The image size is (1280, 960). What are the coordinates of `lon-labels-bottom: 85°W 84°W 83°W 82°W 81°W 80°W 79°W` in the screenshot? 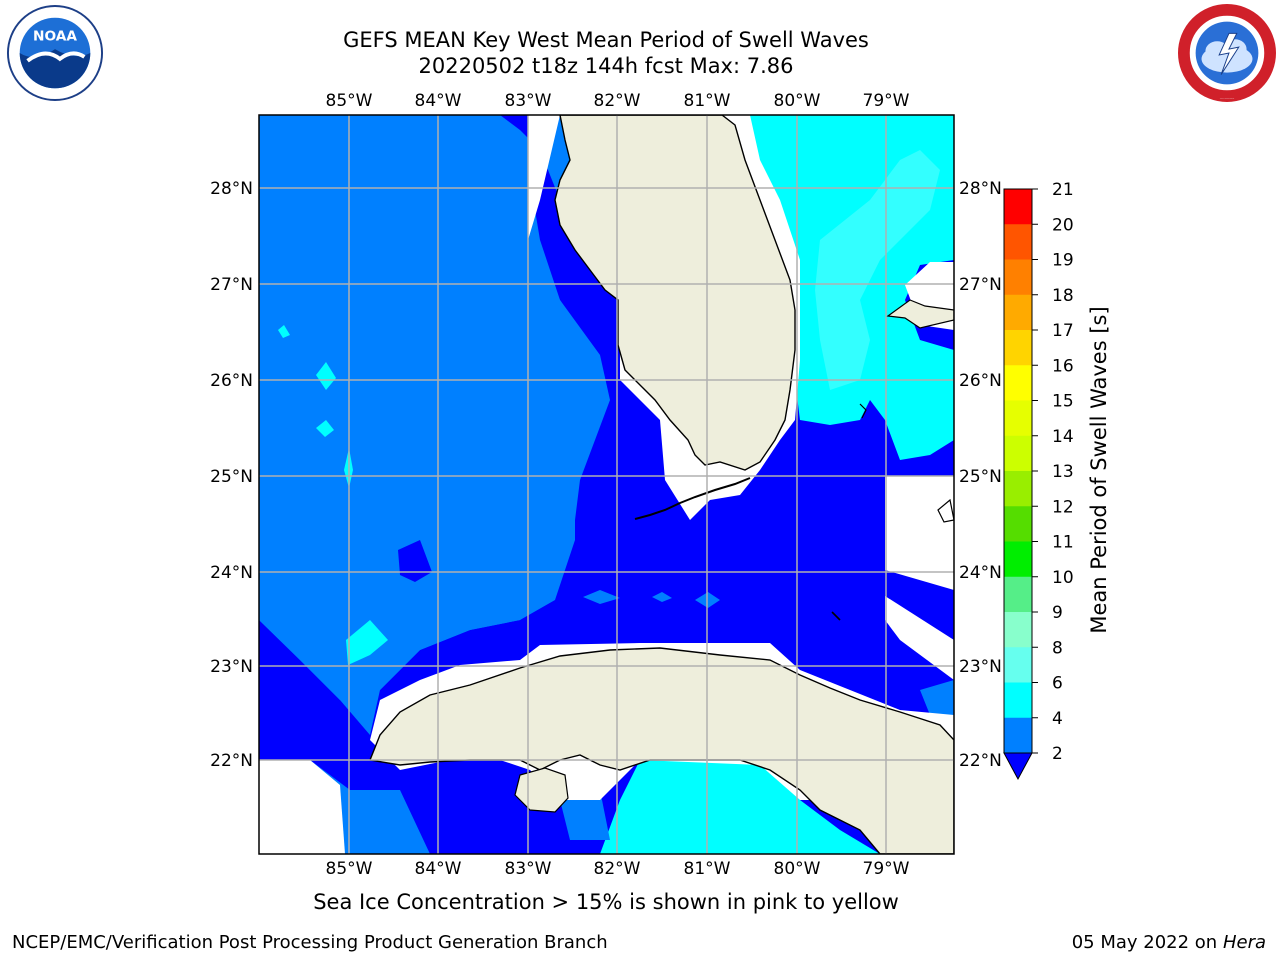 It's located at (618, 869).